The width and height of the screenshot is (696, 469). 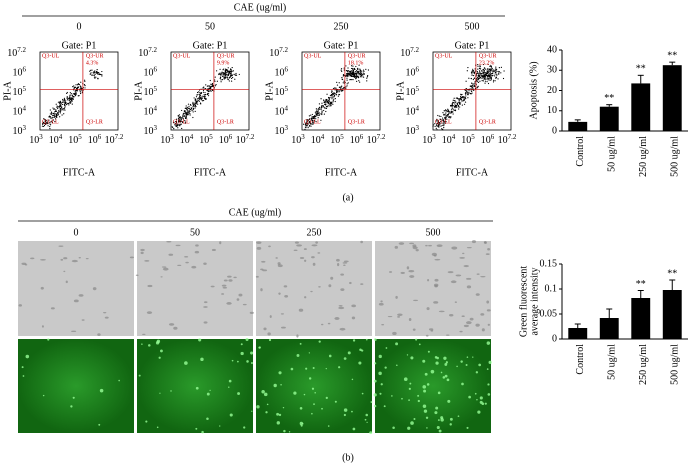 What do you see at coordinates (552, 70) in the screenshot?
I see `y-tick-label: 30` at bounding box center [552, 70].